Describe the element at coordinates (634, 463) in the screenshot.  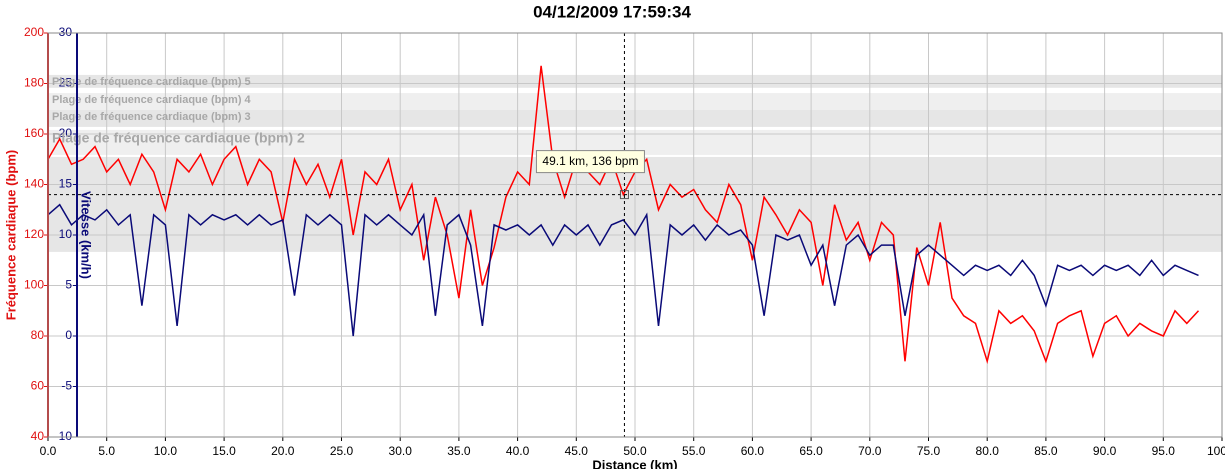
I see `x-axis-title: Distance (km)` at that location.